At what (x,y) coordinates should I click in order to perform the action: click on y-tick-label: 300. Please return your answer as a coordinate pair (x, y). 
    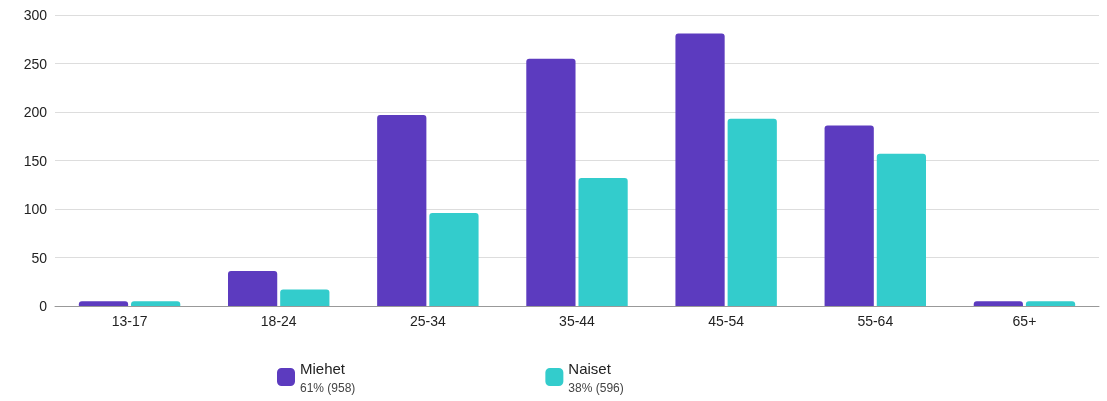
    Looking at the image, I should click on (35, 15).